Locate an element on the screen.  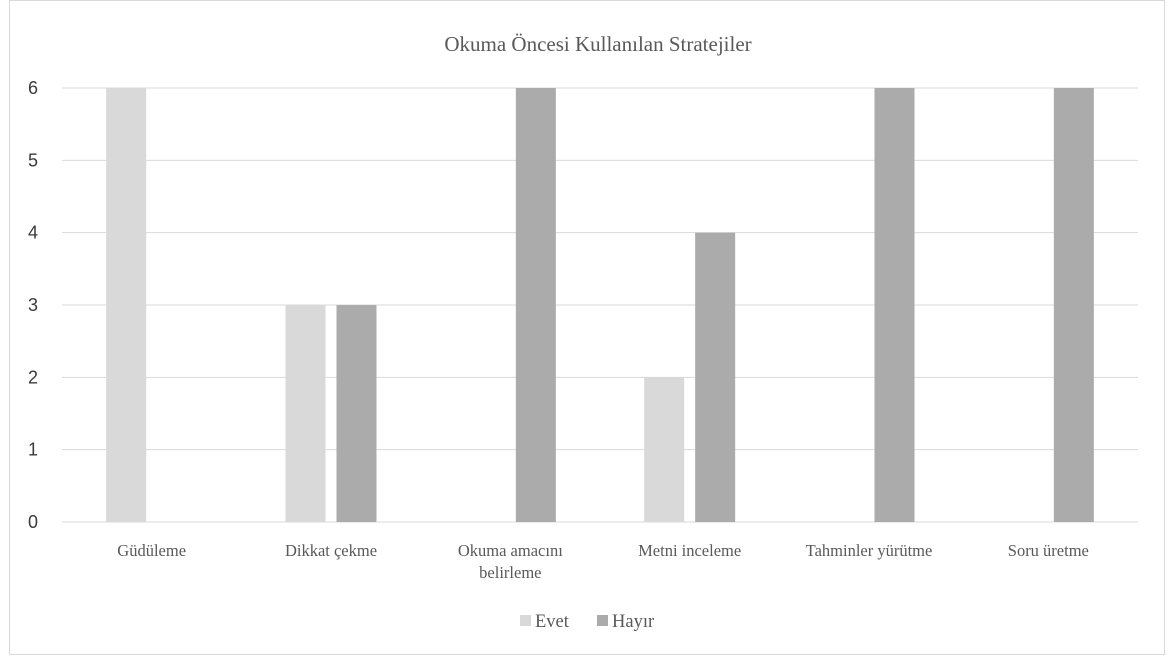
y-tick-label: 6 is located at coordinates (33, 88).